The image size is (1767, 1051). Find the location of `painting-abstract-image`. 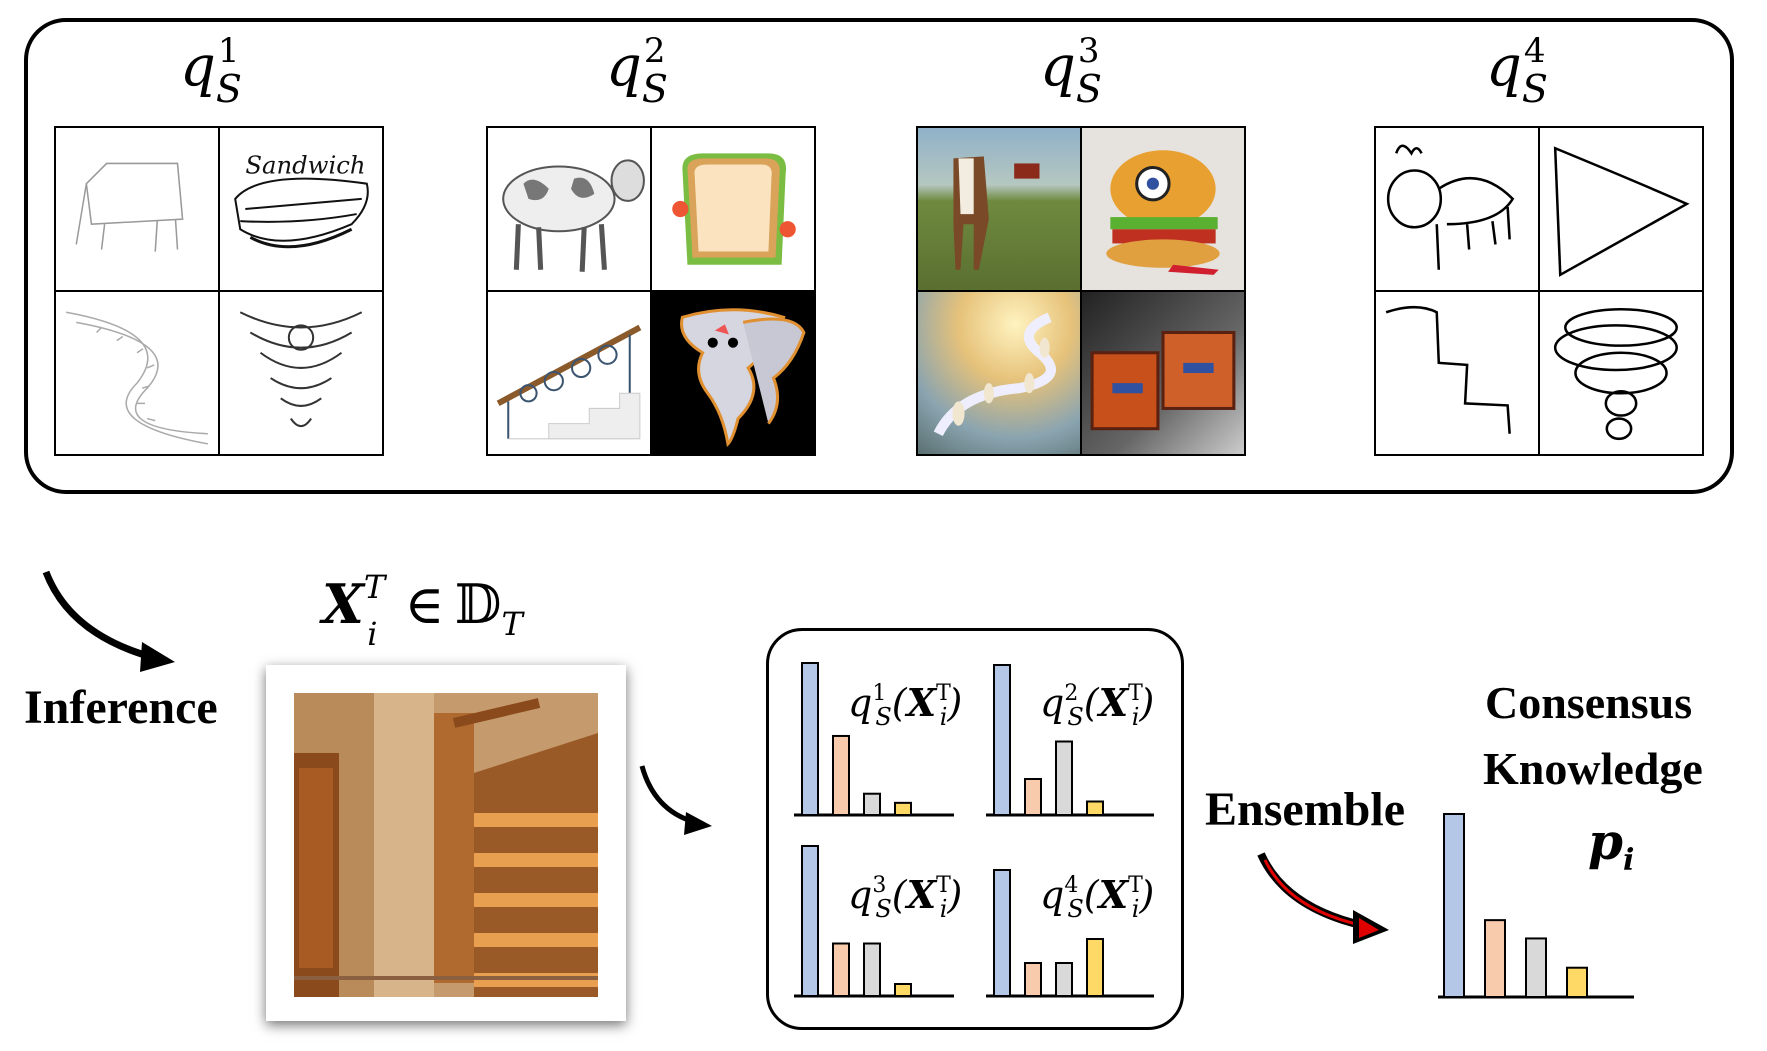

painting-abstract-image is located at coordinates (1163, 373).